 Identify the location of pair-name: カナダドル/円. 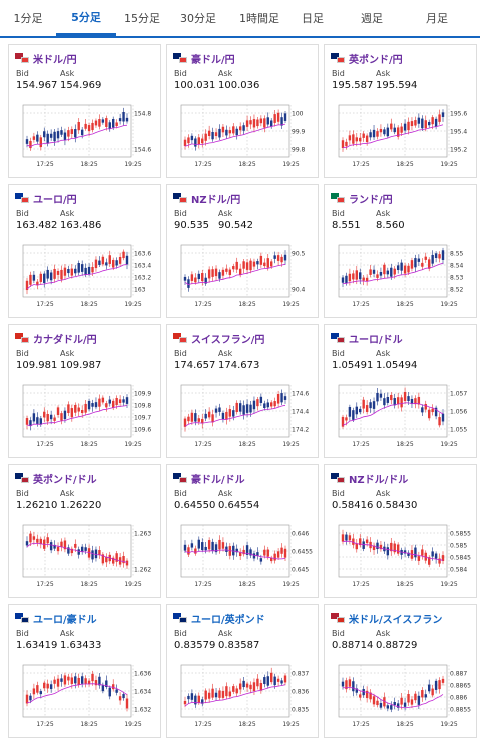
(65, 340).